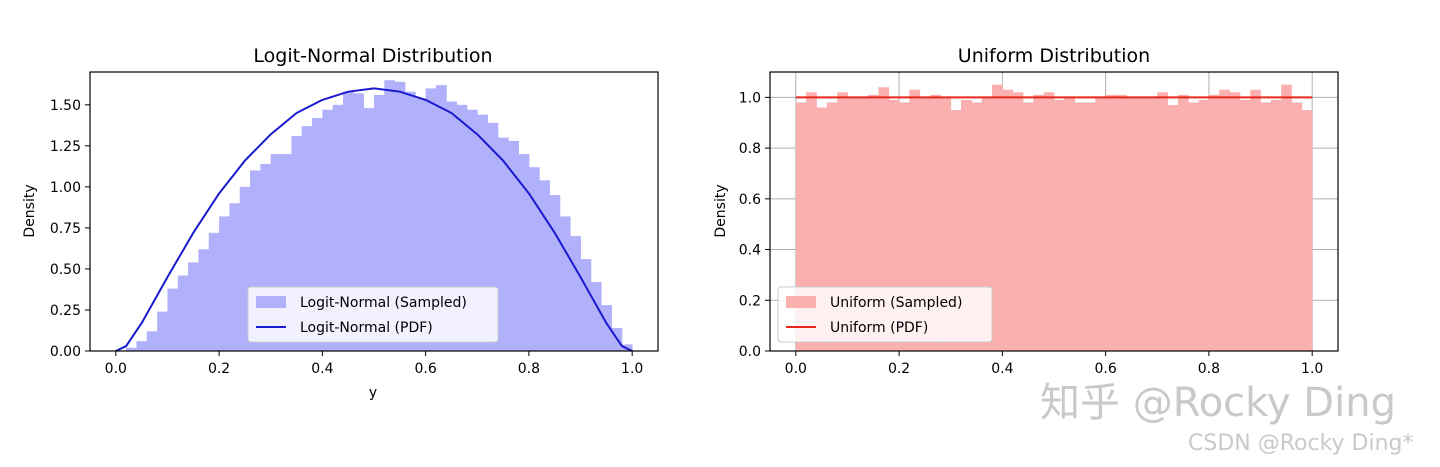  What do you see at coordinates (1301, 443) in the screenshot?
I see `watermark-csdn: CSDN @Rocky Ding*` at bounding box center [1301, 443].